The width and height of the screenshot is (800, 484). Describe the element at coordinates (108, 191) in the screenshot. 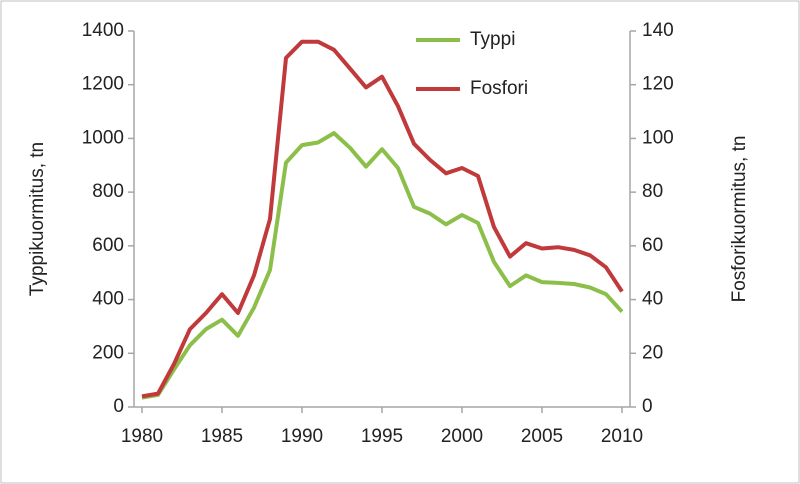

I see `y-tick-label: 800` at that location.